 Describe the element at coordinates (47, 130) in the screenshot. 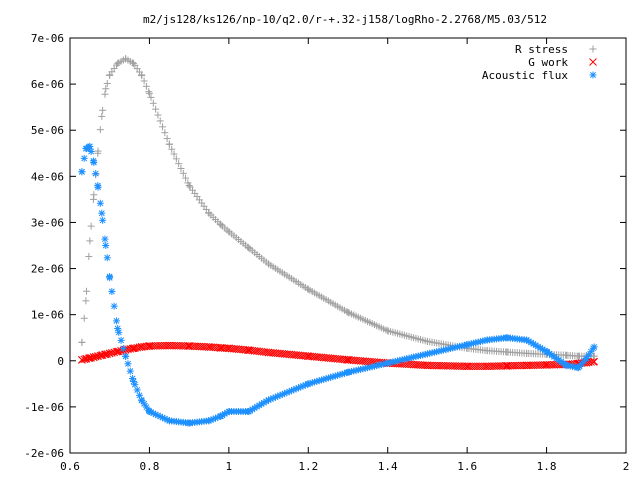

I see `y-tick-label: 5e-06` at that location.